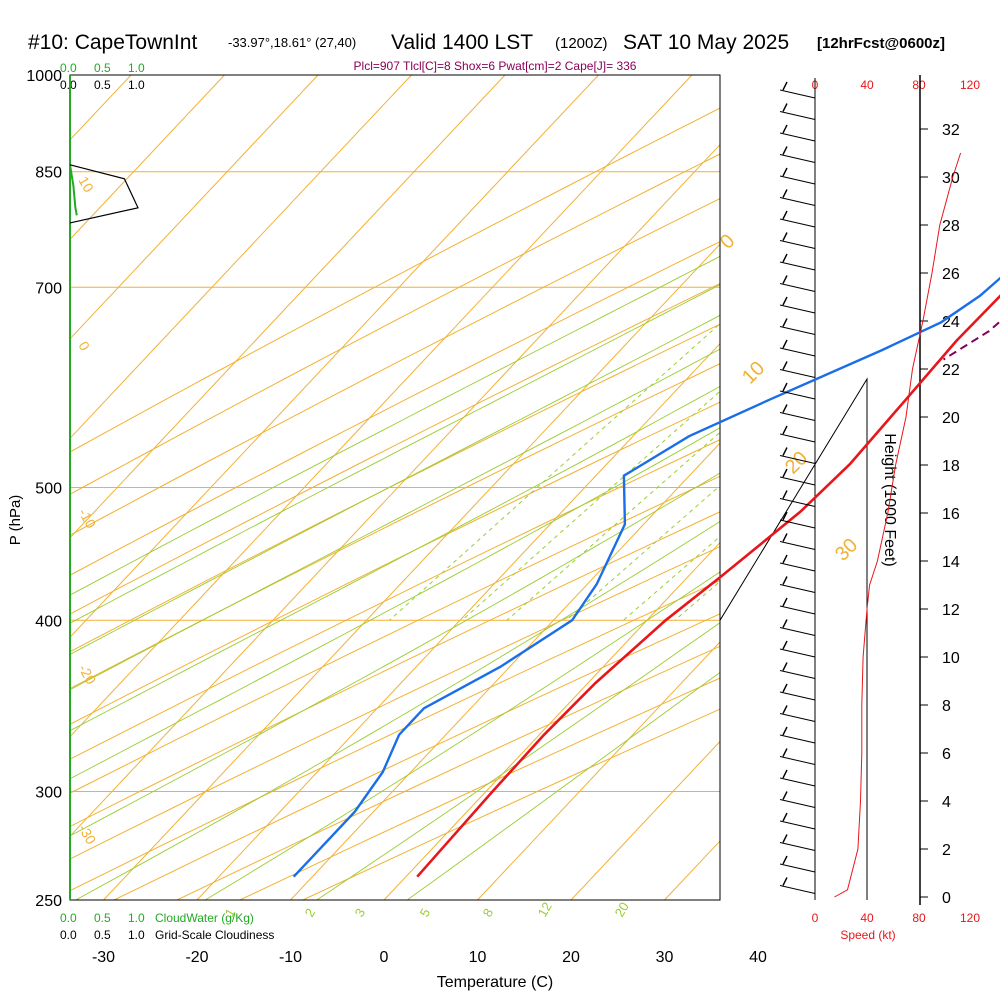 The image size is (1000, 1000). I want to click on y-axis-label: P (hPa), so click(15, 520).